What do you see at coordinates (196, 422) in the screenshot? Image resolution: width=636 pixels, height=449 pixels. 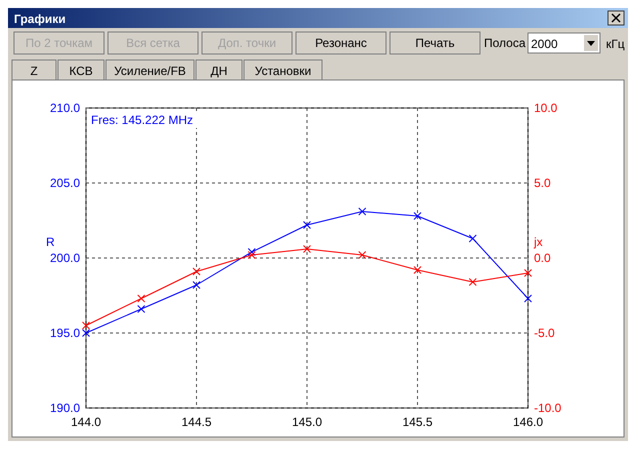 I see `x-tick-label: 144.5` at bounding box center [196, 422].